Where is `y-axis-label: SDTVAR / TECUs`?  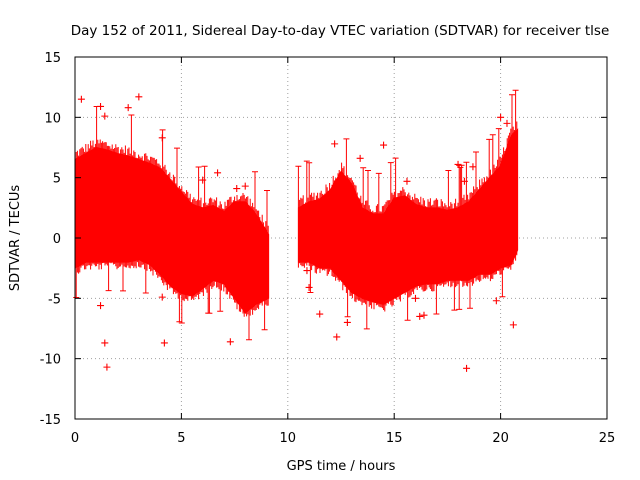 y-axis-label: SDTVAR / TECUs is located at coordinates (15, 238).